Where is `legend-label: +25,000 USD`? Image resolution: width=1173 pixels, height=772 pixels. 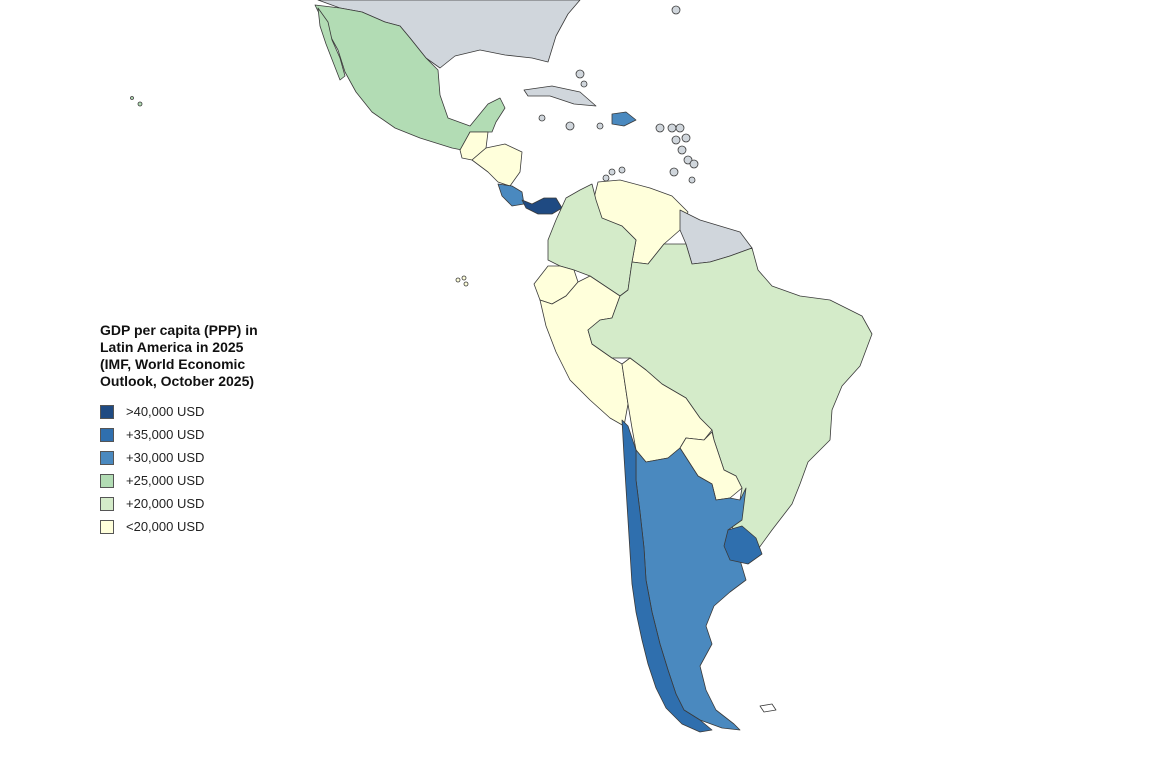 legend-label: +25,000 USD is located at coordinates (165, 480).